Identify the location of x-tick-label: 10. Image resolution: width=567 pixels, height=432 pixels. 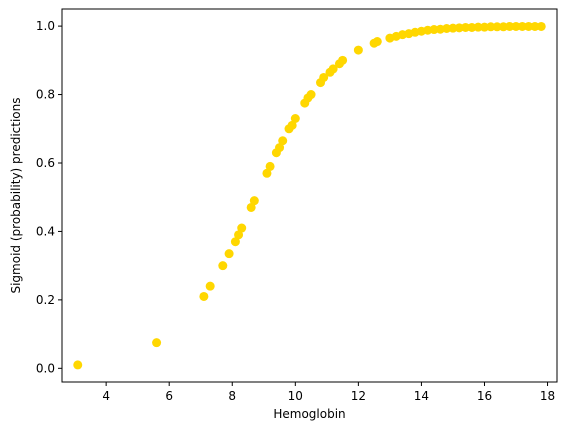
(295, 396).